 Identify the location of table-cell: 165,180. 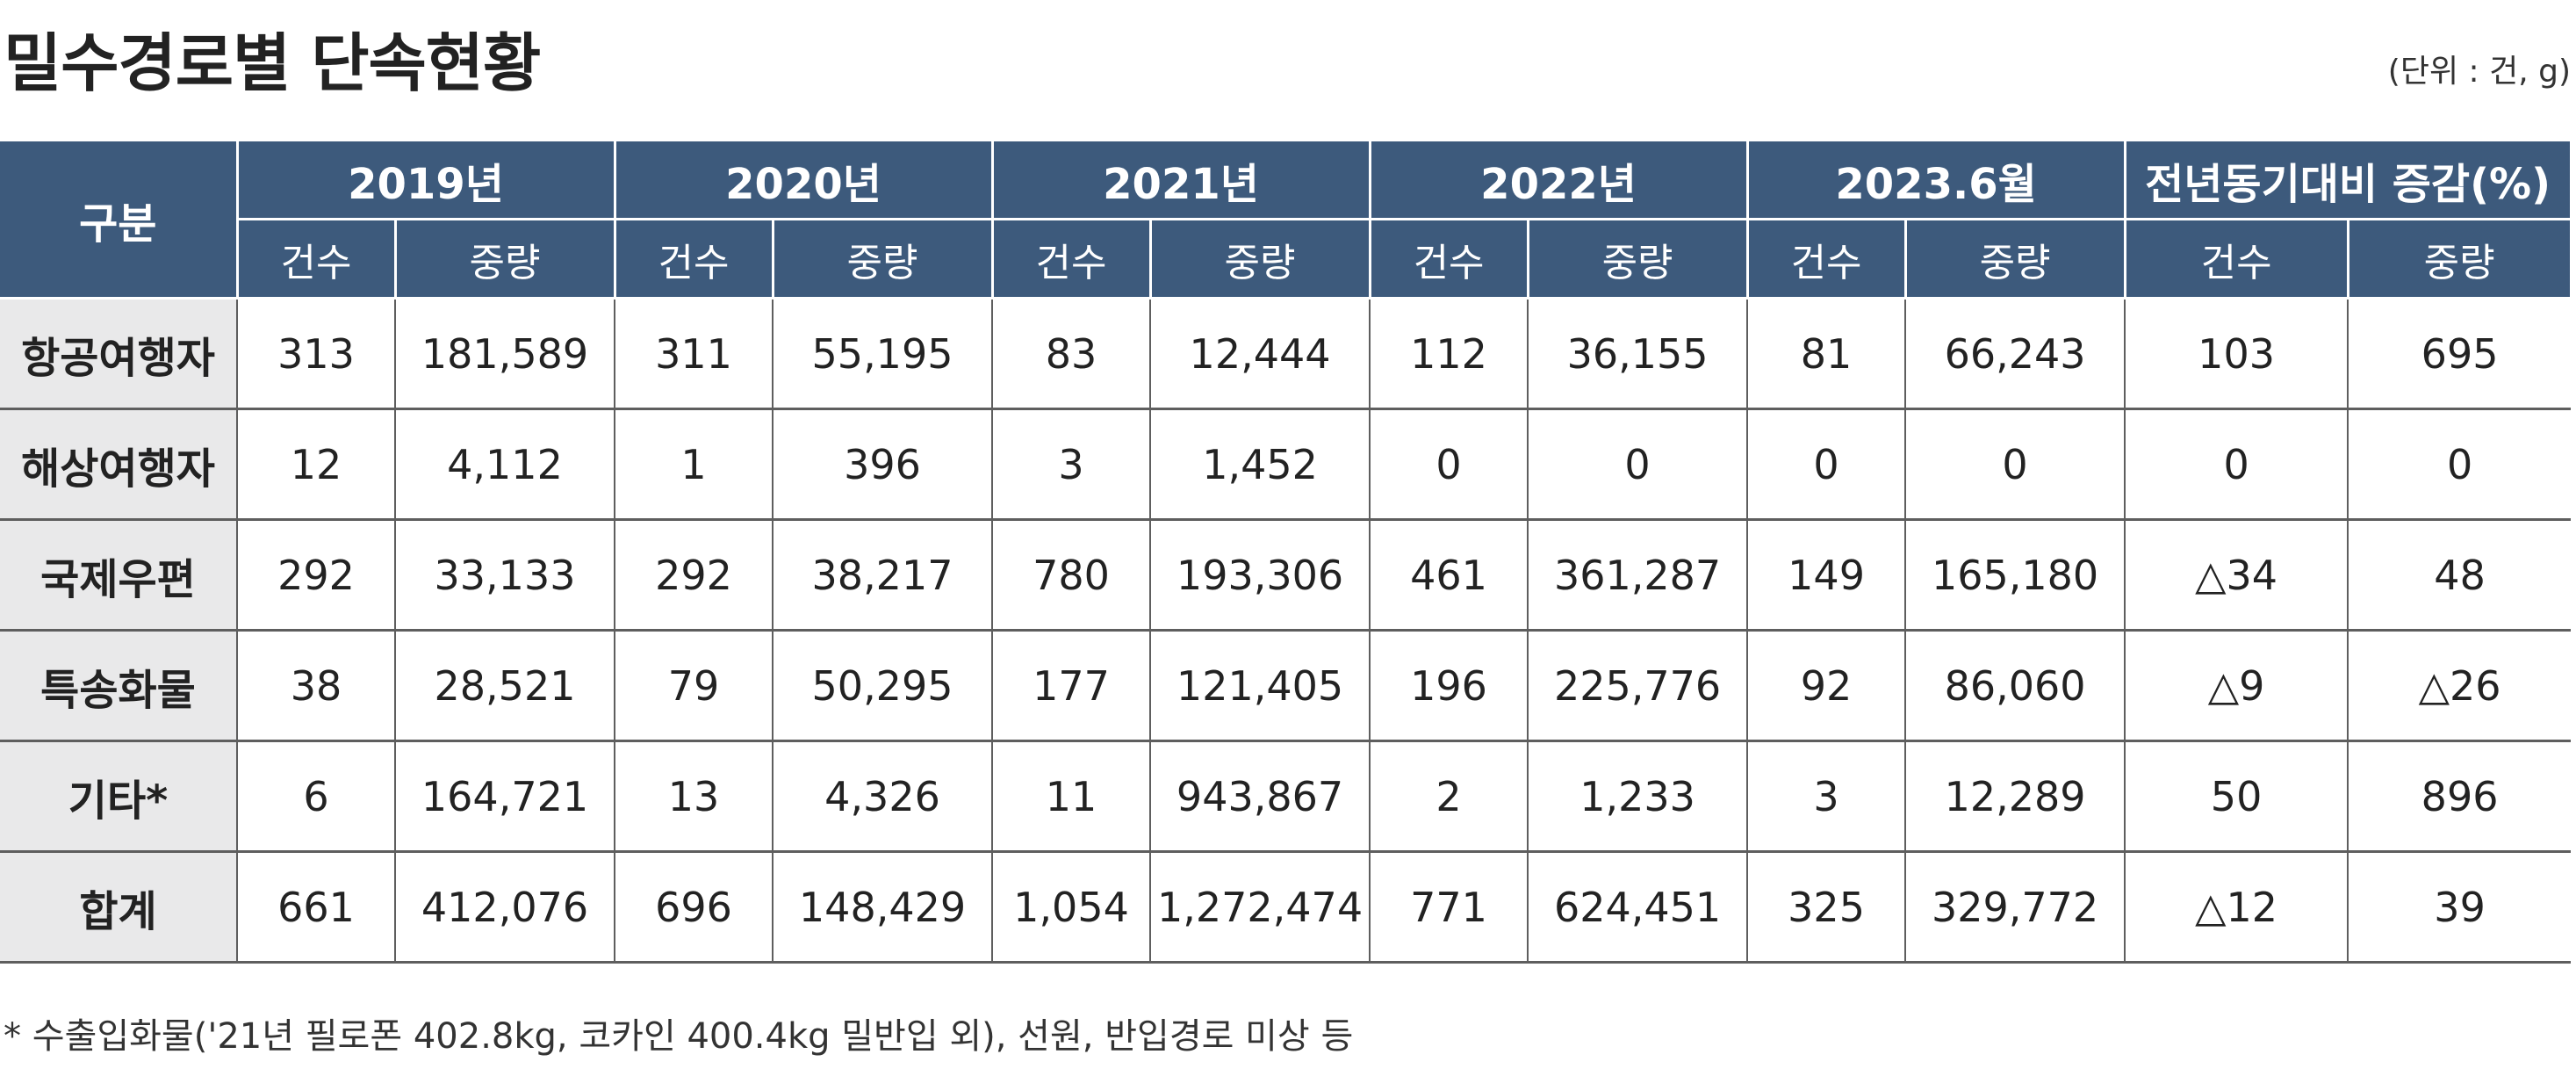
(2015, 575).